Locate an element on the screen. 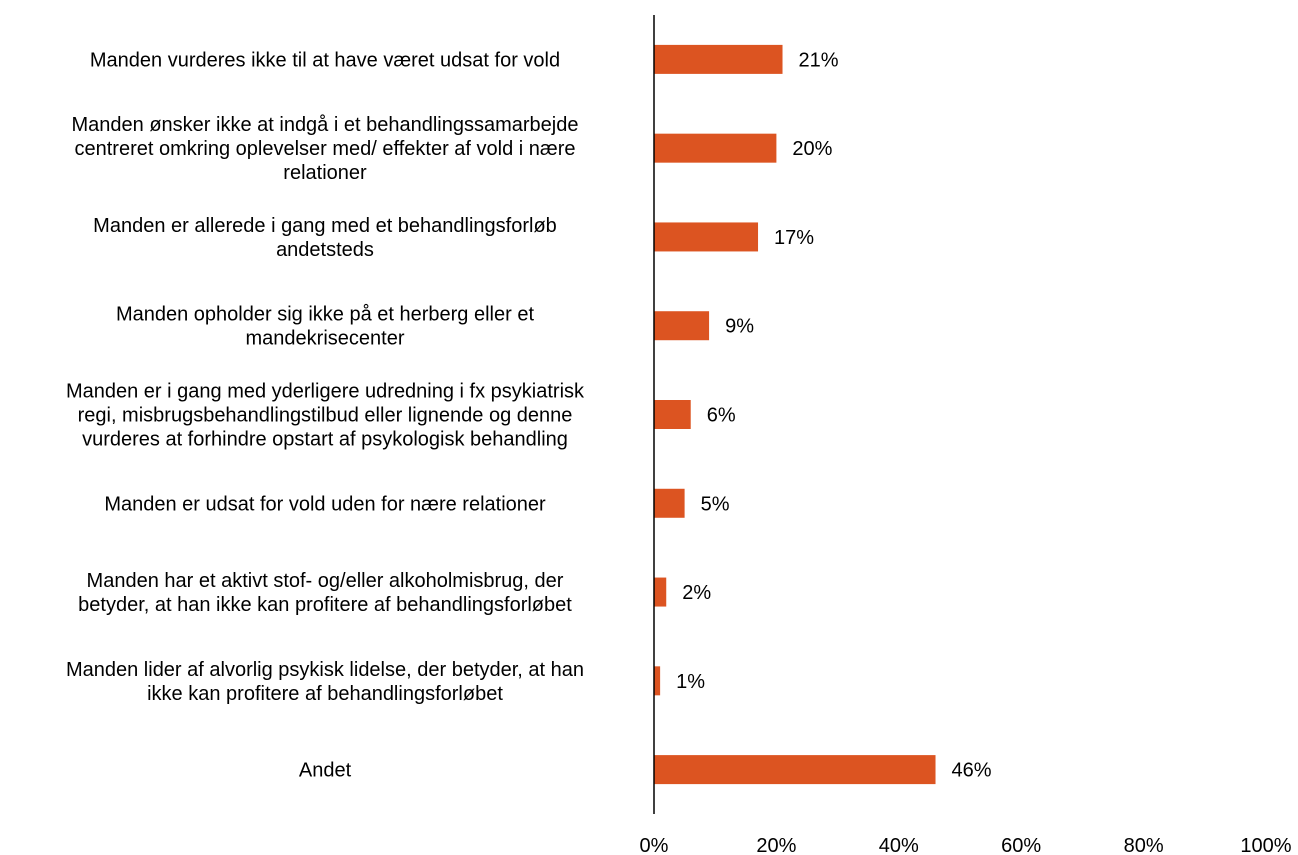 This screenshot has width=1298, height=855. x-tick-label: 60% is located at coordinates (1021, 845).